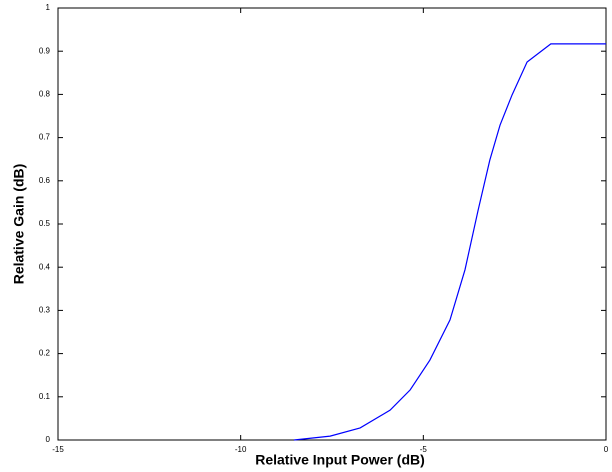 The image size is (612, 472). Describe the element at coordinates (45, 137) in the screenshot. I see `y-tick-label: 0.7` at that location.